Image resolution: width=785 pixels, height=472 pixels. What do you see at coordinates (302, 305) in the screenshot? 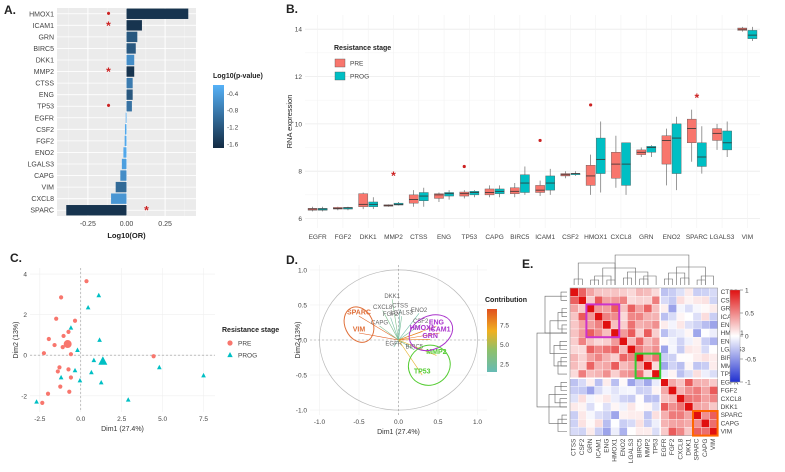
I see `y-tick-label: 0.5` at bounding box center [302, 305].